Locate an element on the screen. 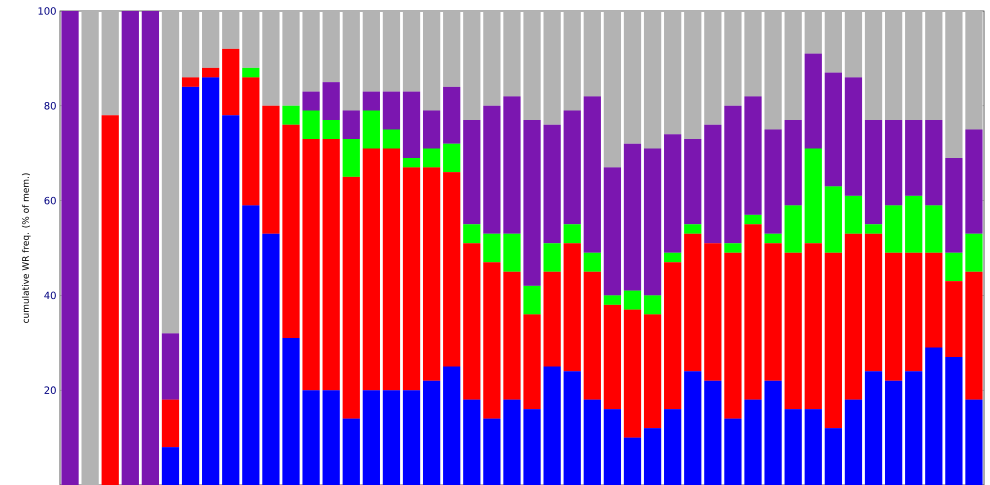 The width and height of the screenshot is (990, 485). y-tick-label: 60 is located at coordinates (50, 200).